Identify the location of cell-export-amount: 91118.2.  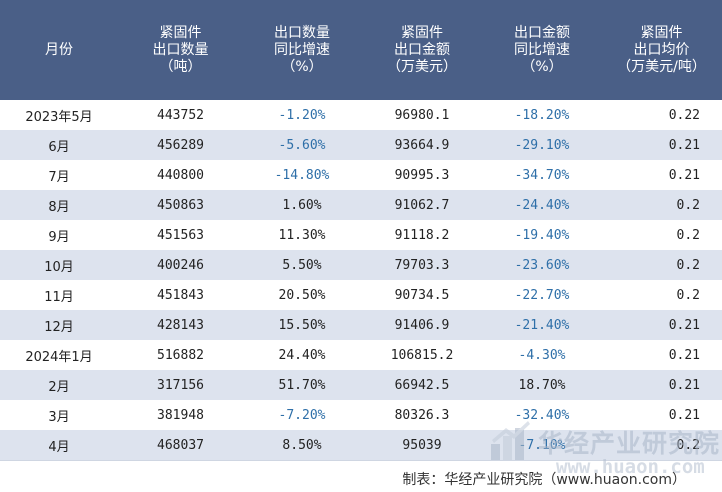
(422, 235).